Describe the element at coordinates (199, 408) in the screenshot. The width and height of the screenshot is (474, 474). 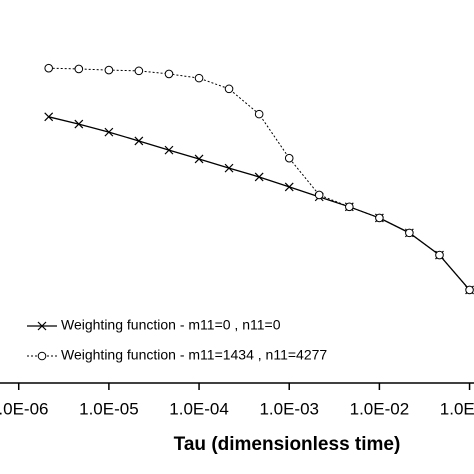
I see `x-tick-label: 1.0E-04` at that location.